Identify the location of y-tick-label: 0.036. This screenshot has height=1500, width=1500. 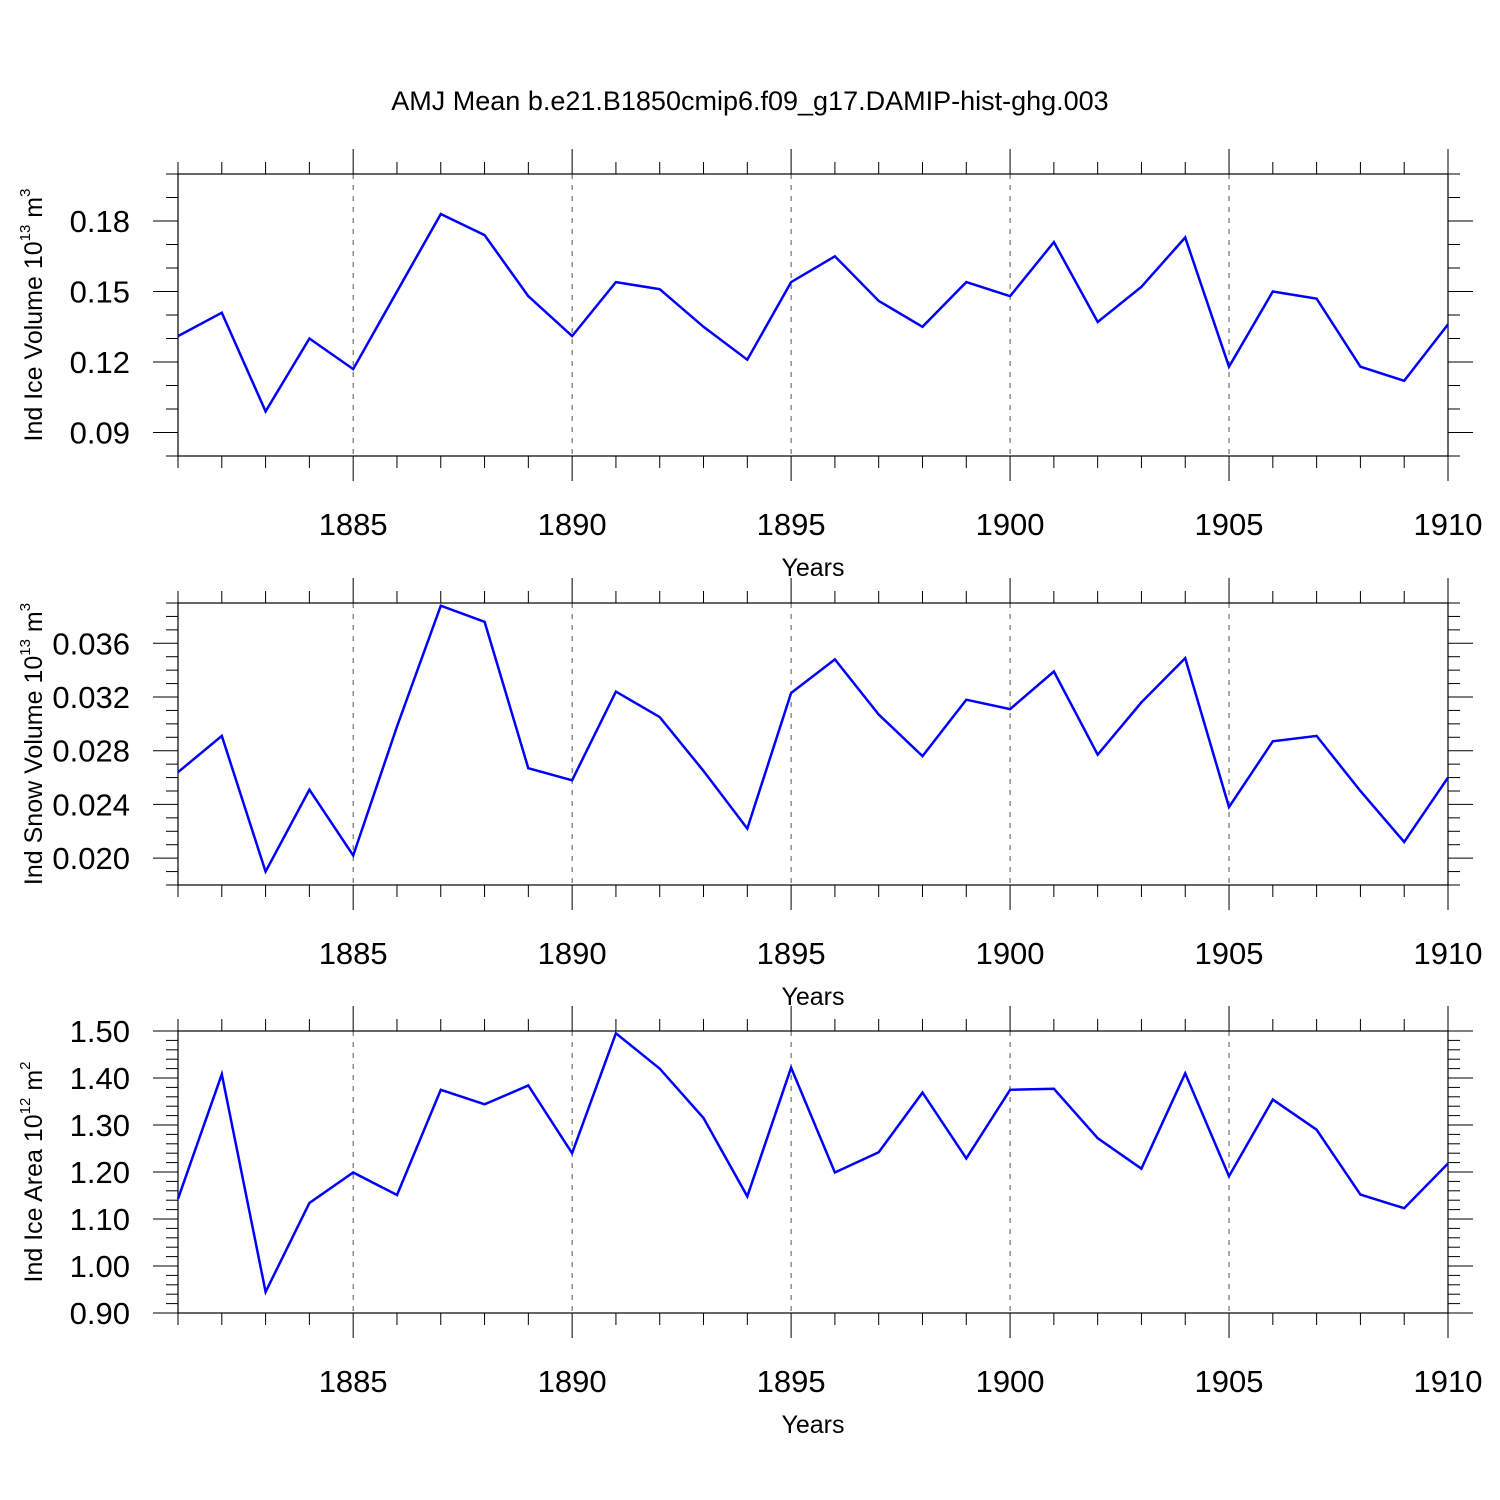
(91, 643).